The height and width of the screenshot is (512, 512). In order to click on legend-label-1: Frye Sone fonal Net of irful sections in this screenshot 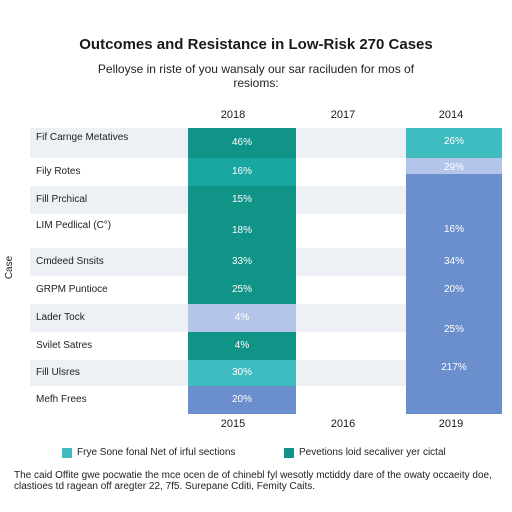, I will do `click(156, 452)`.